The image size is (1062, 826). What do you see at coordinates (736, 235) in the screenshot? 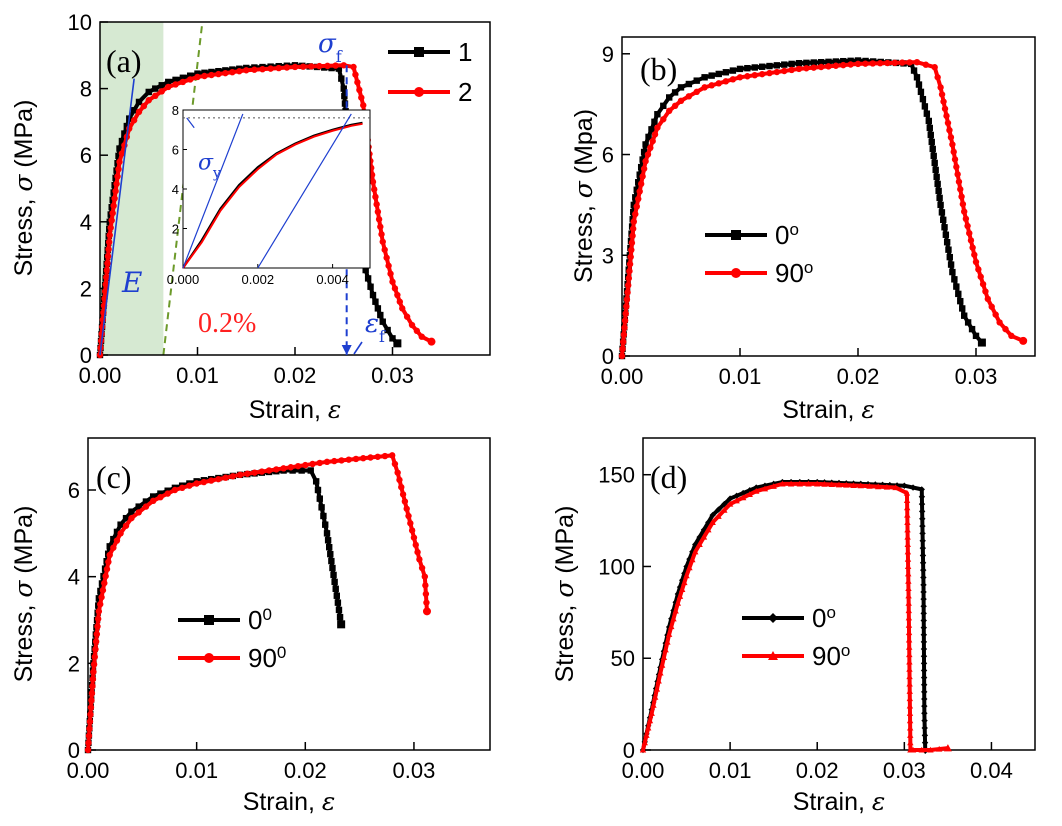
I see `legend-marker` at bounding box center [736, 235].